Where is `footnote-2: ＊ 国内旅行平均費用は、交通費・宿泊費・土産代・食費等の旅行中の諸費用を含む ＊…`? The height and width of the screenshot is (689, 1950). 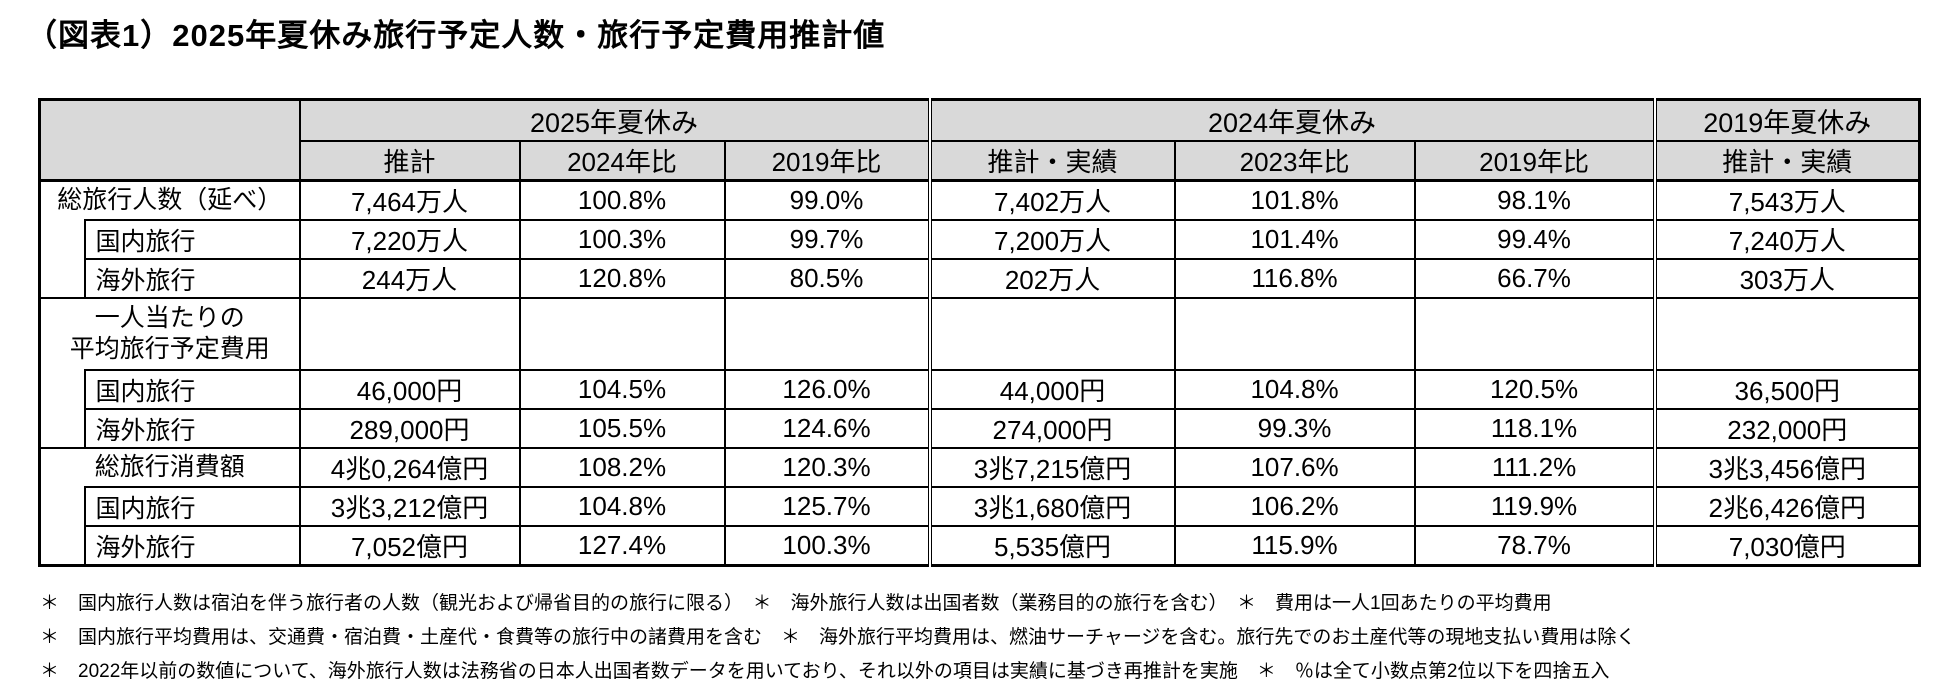
footnote-2: ＊ 国内旅行平均費用は、交通費・宿泊費・土産代・食費等の旅行中の諸費用を含む ＊… is located at coordinates (838, 637).